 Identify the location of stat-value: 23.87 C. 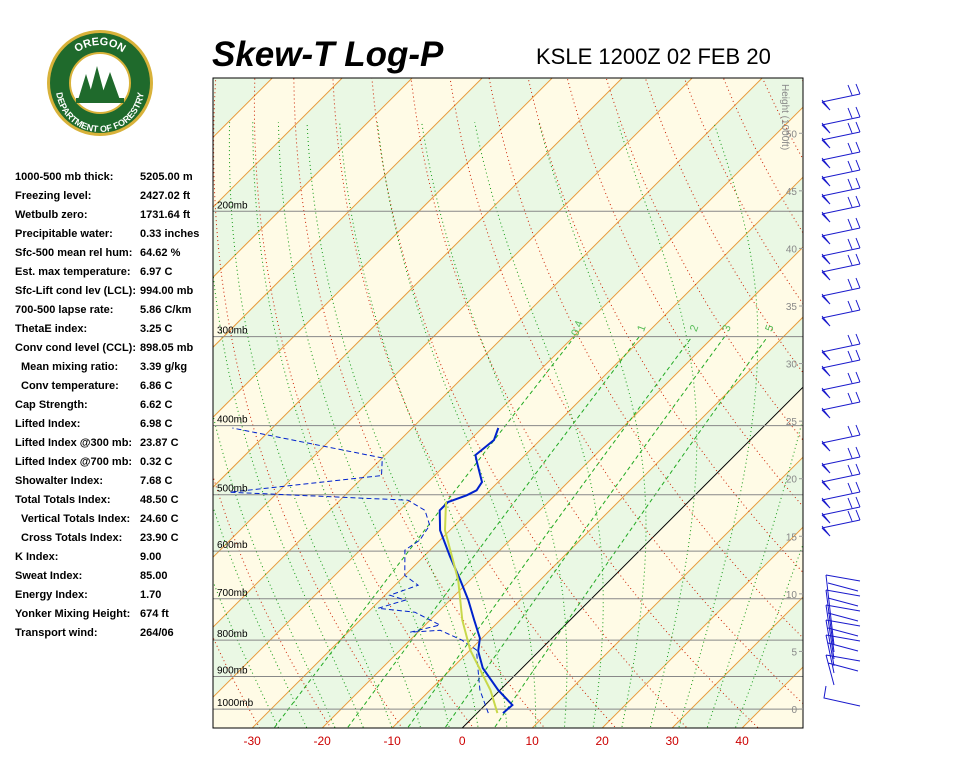
(159, 443).